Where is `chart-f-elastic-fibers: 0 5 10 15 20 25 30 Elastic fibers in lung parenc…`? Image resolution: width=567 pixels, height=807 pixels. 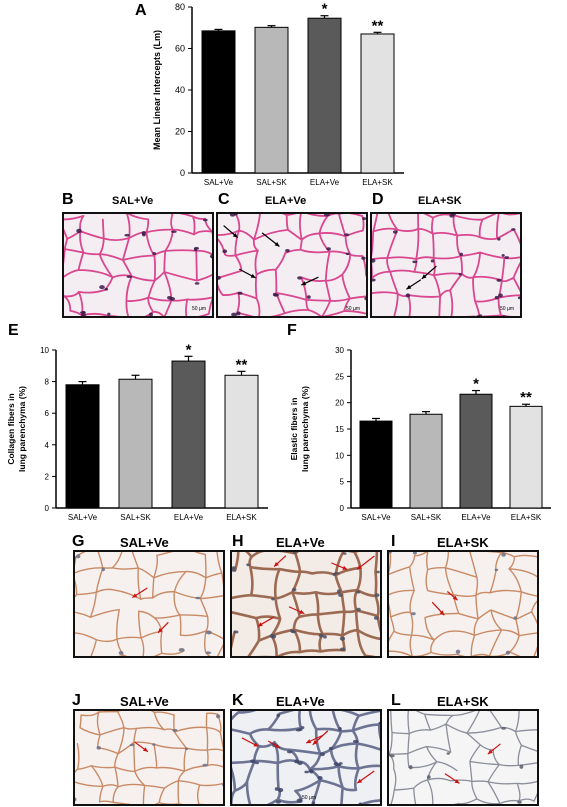 chart-f-elastic-fibers: 0 5 10 15 20 25 30 Elastic fibers in lung parenc… is located at coordinates (420, 434).